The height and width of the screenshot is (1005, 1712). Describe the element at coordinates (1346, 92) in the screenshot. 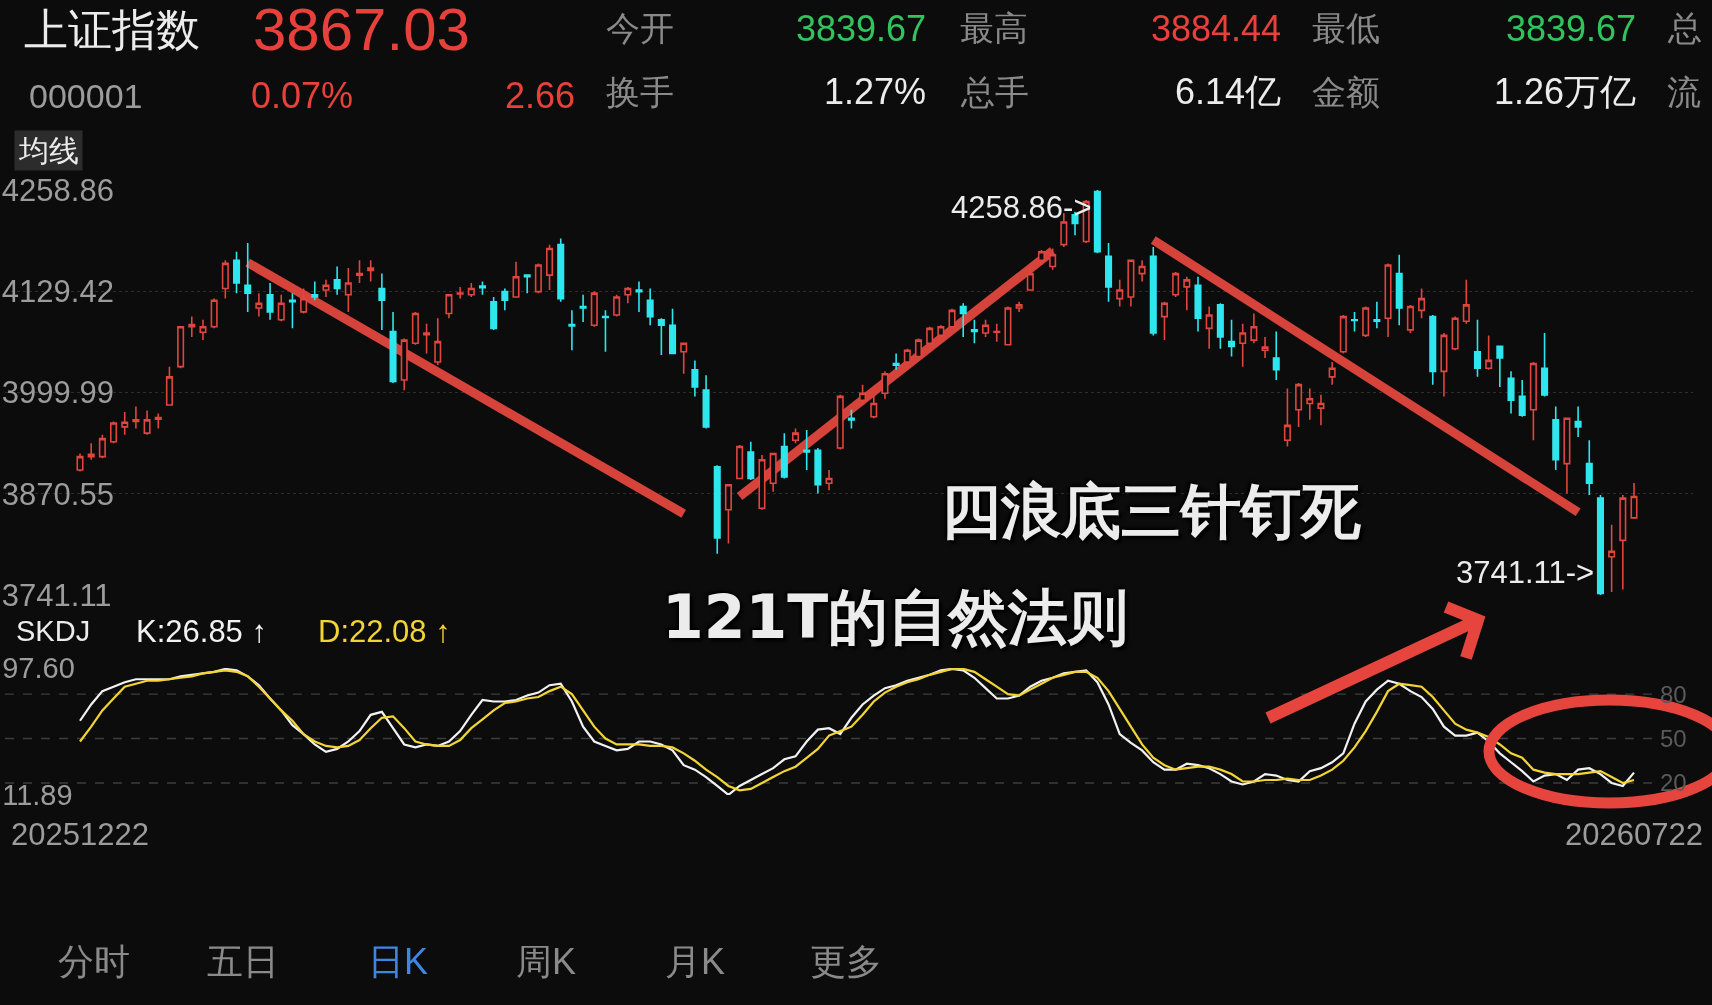

I see `text: 金额` at that location.